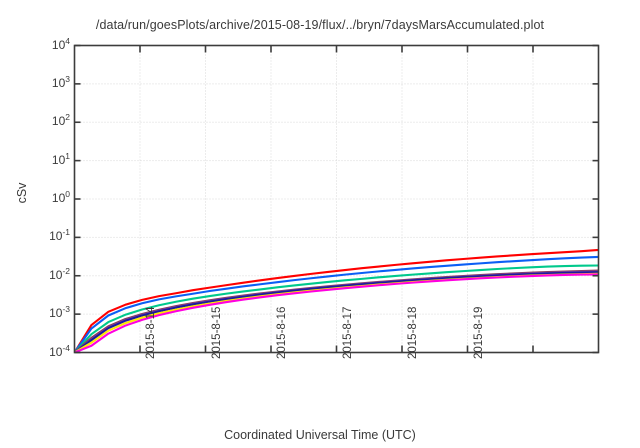 The height and width of the screenshot is (448, 640). Describe the element at coordinates (67, 40) in the screenshot. I see `y-tick-exponent: 4` at that location.